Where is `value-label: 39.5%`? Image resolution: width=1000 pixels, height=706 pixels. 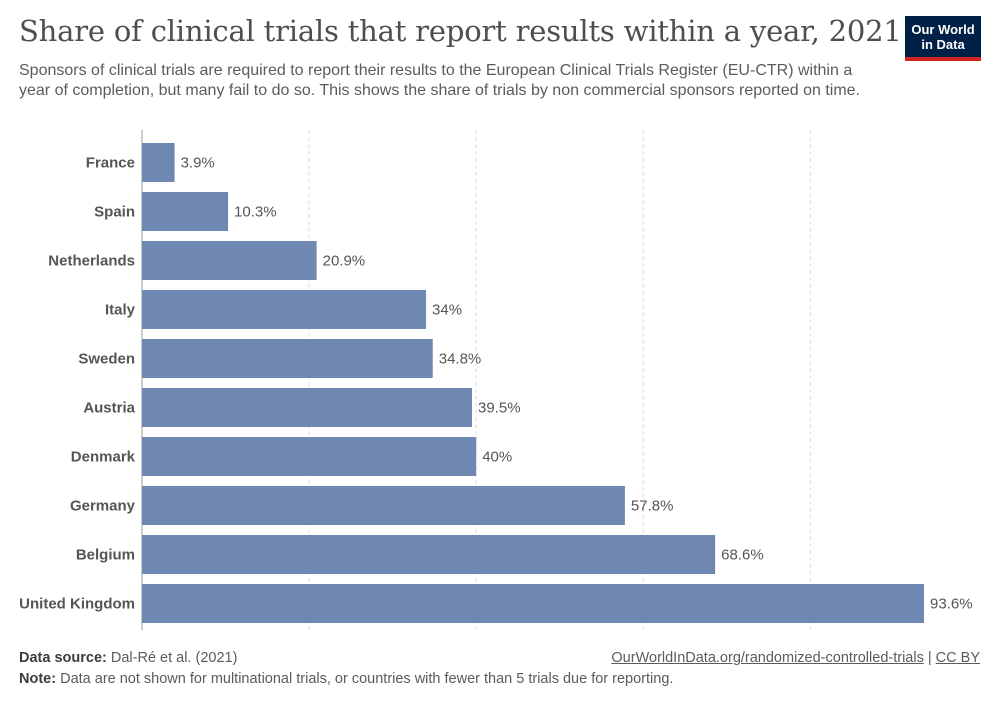 value-label: 39.5% is located at coordinates (499, 408).